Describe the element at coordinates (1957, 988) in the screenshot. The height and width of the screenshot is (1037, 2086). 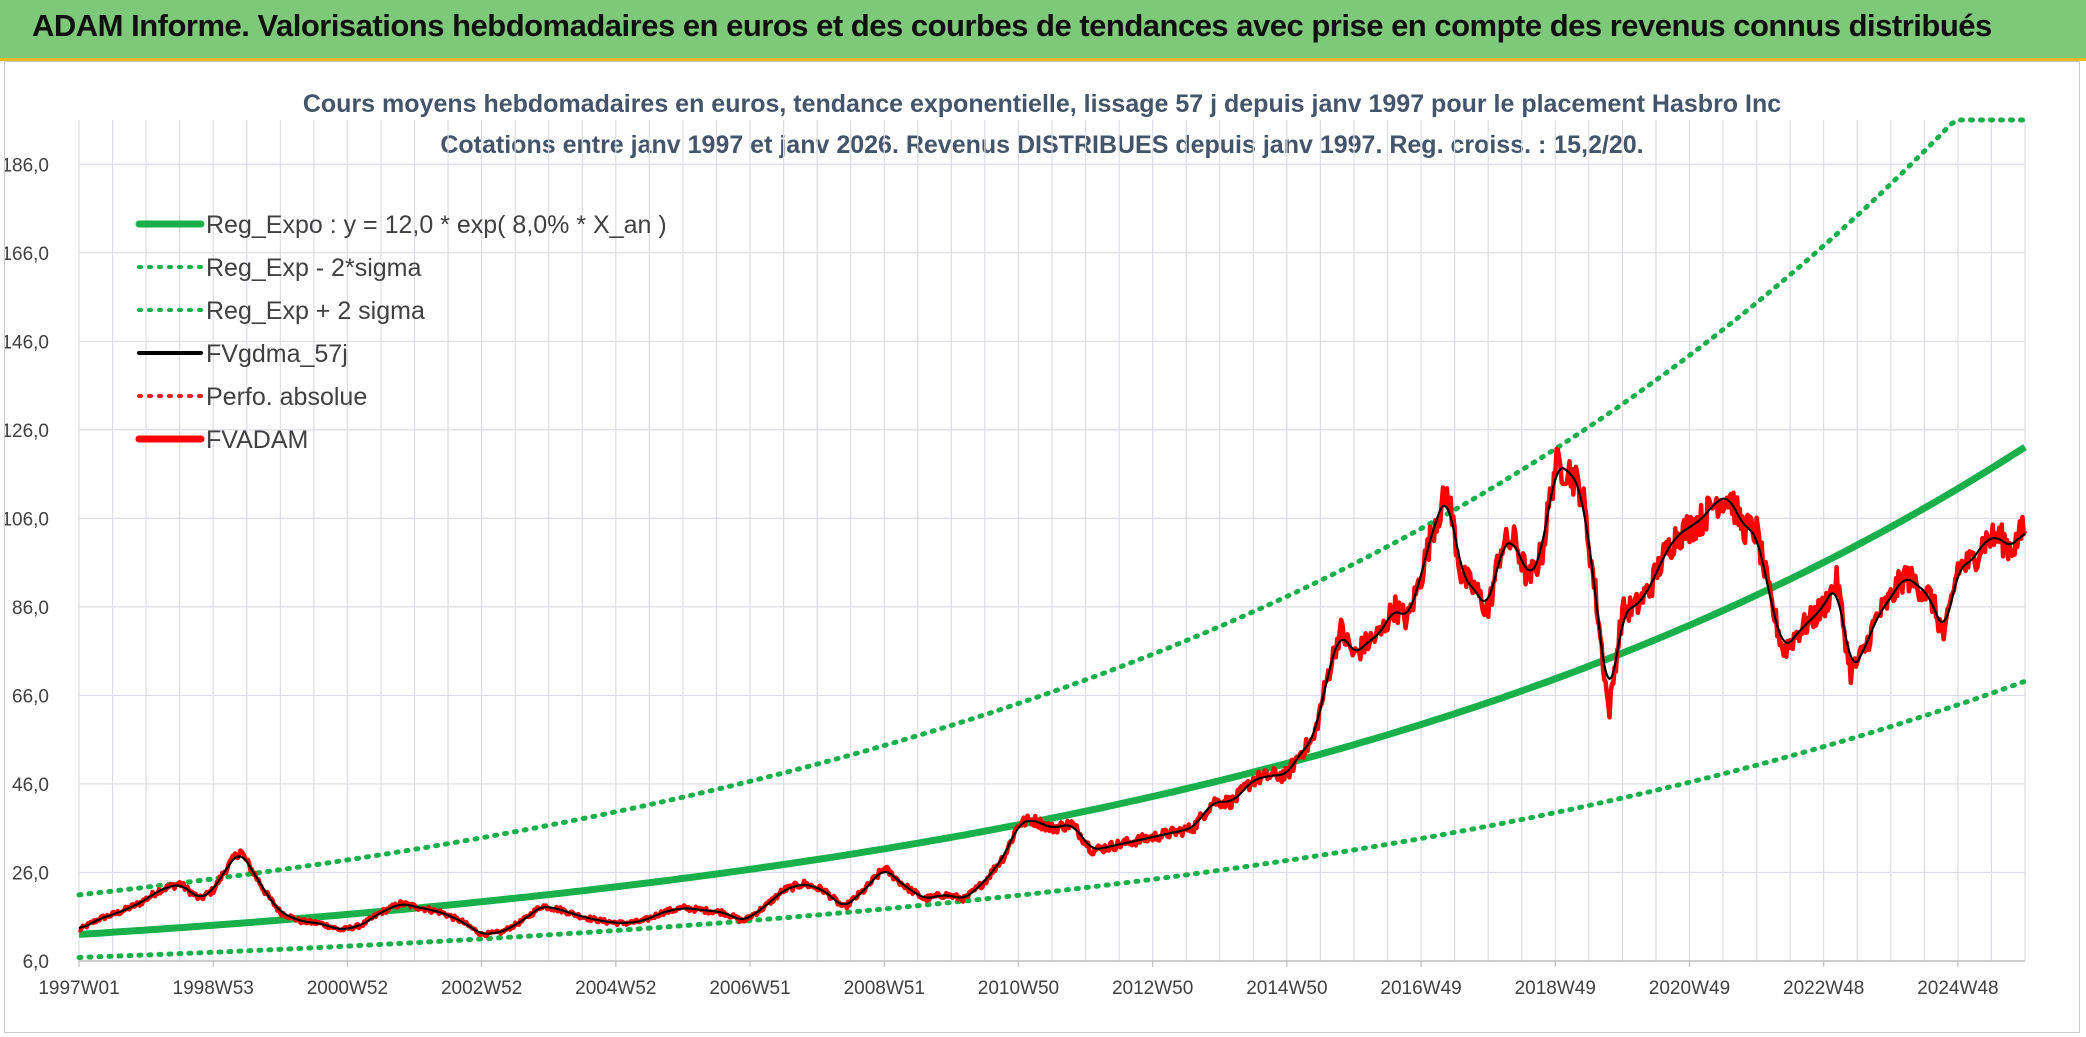
I see `x-tick-label: 2024W48` at that location.